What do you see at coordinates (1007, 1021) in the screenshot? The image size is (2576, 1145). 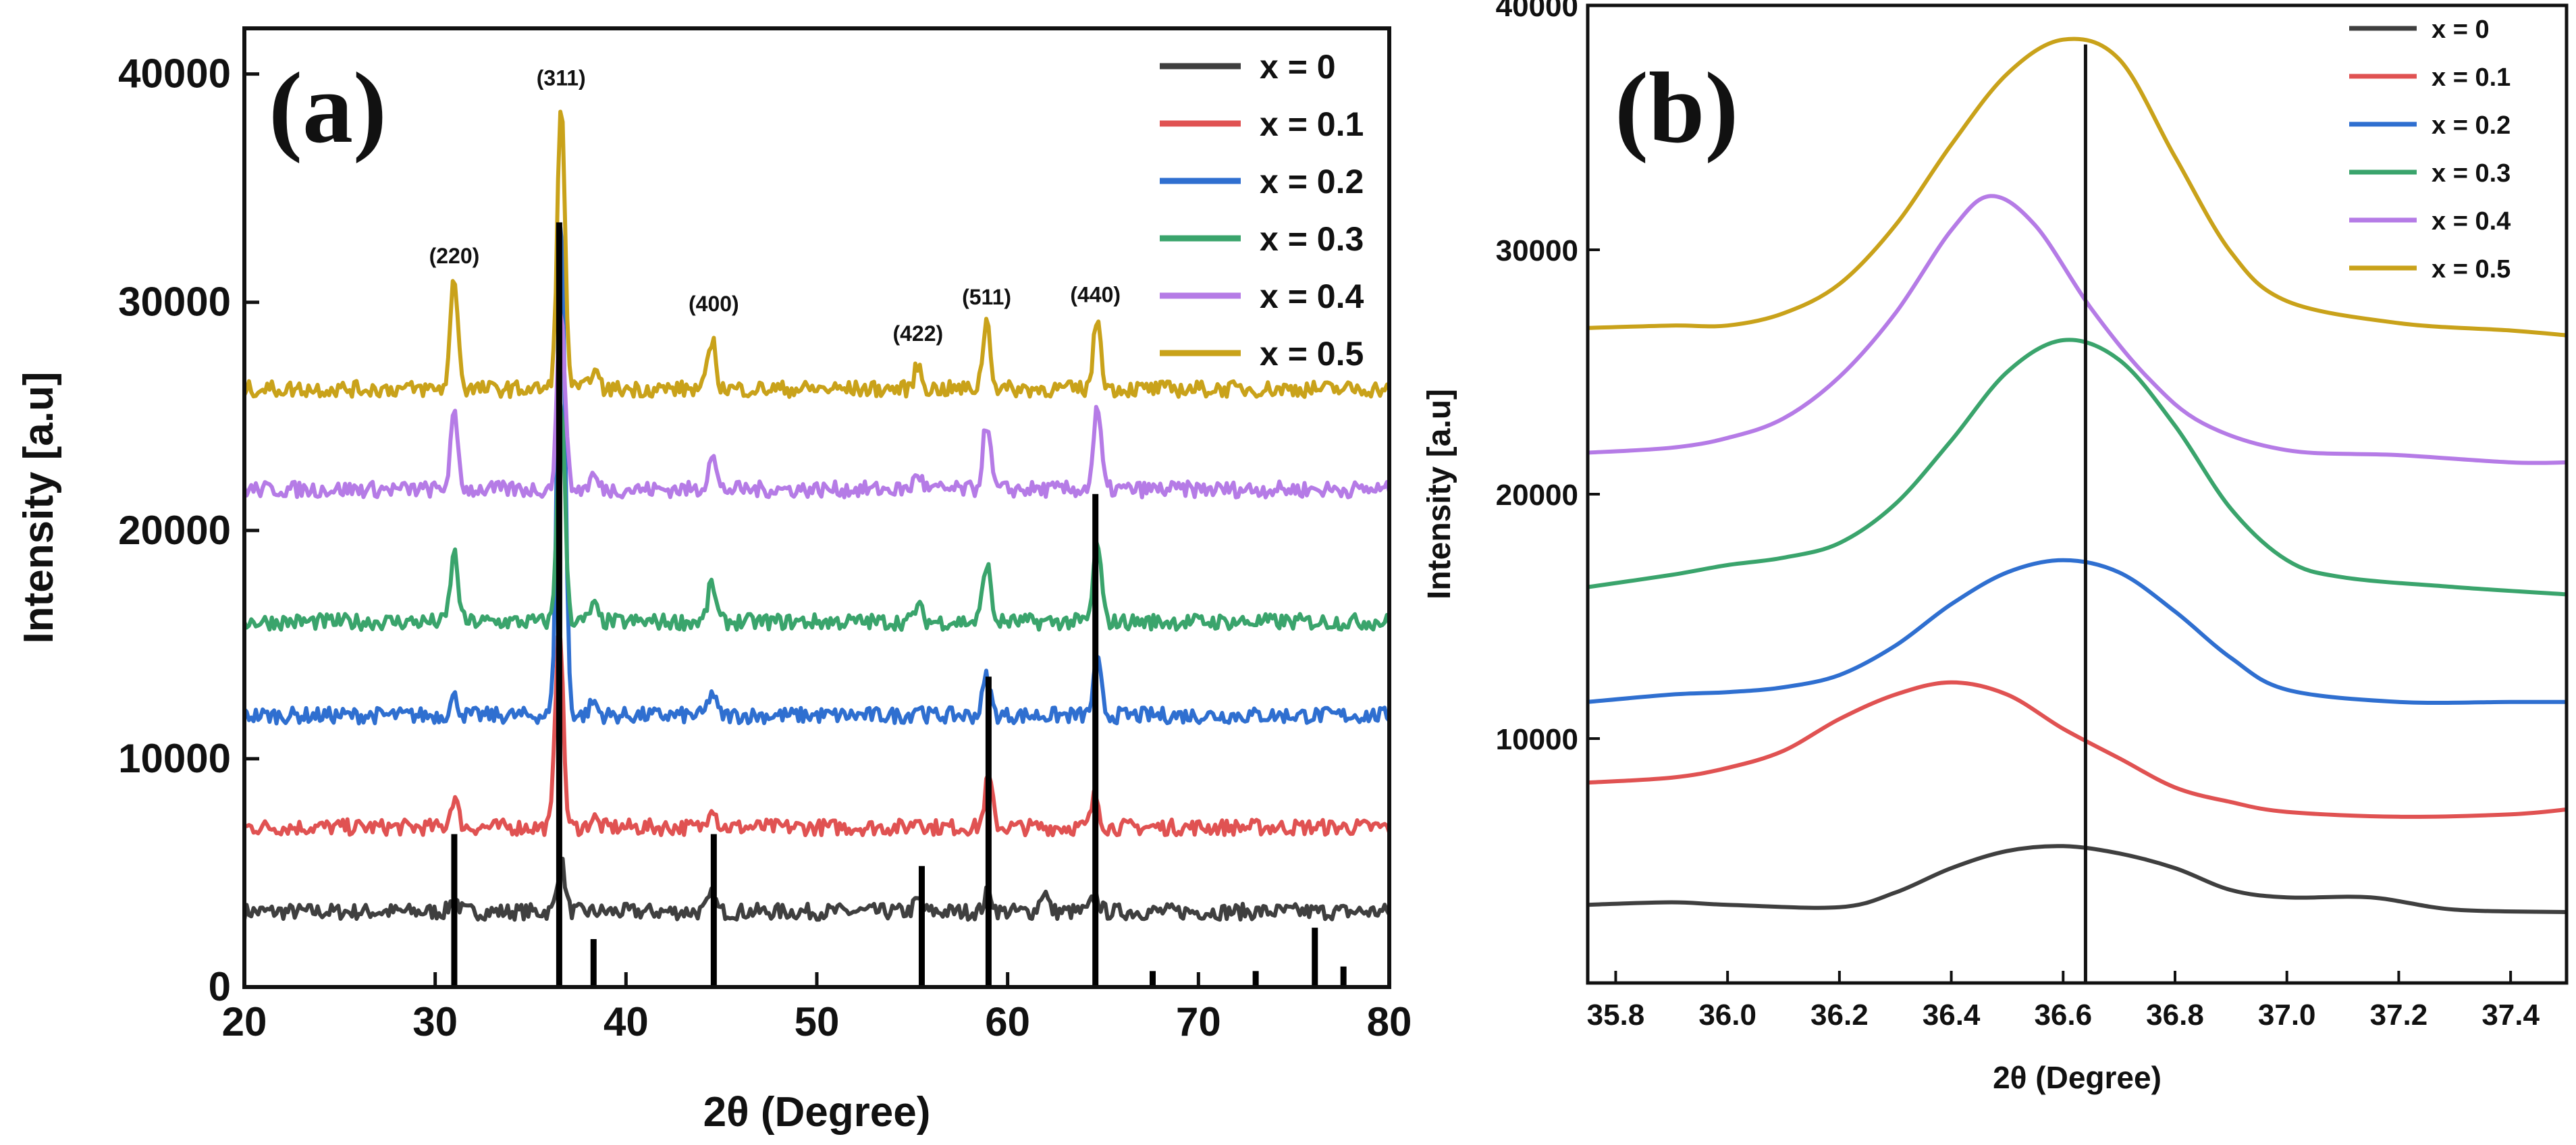 I see `panel-a-x-tick-label: 60` at bounding box center [1007, 1021].